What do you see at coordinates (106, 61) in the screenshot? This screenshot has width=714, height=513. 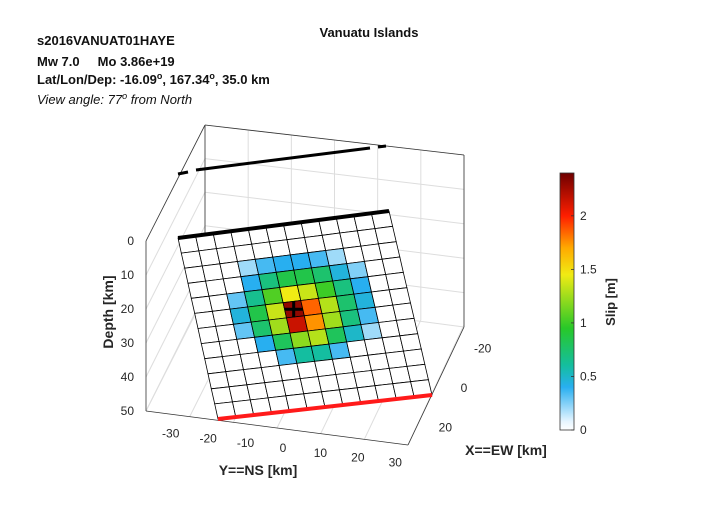 I see `magnitude-line: Mw 7.0 Mo 3.86e+19` at bounding box center [106, 61].